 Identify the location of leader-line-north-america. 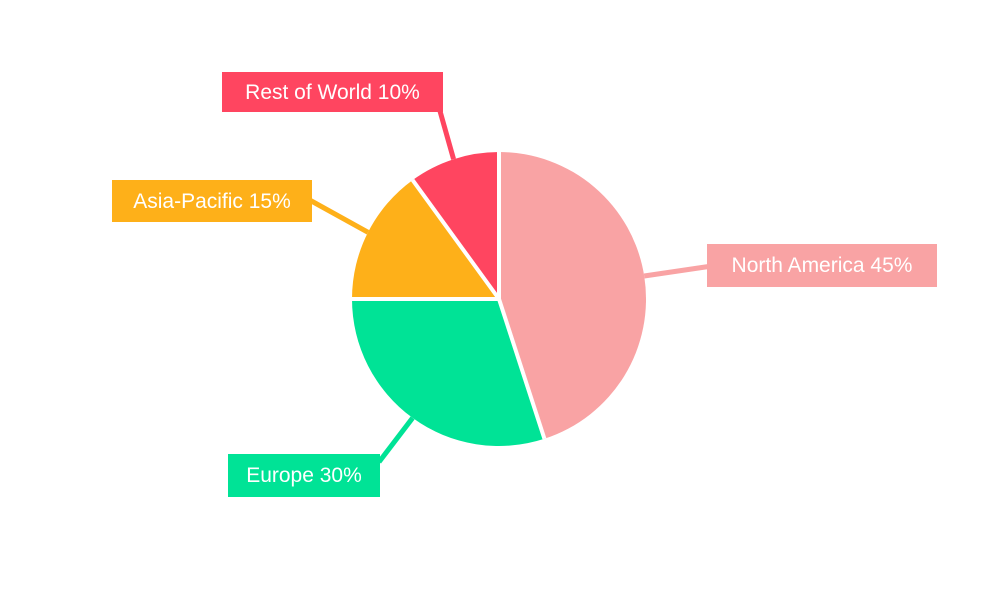
(678, 271).